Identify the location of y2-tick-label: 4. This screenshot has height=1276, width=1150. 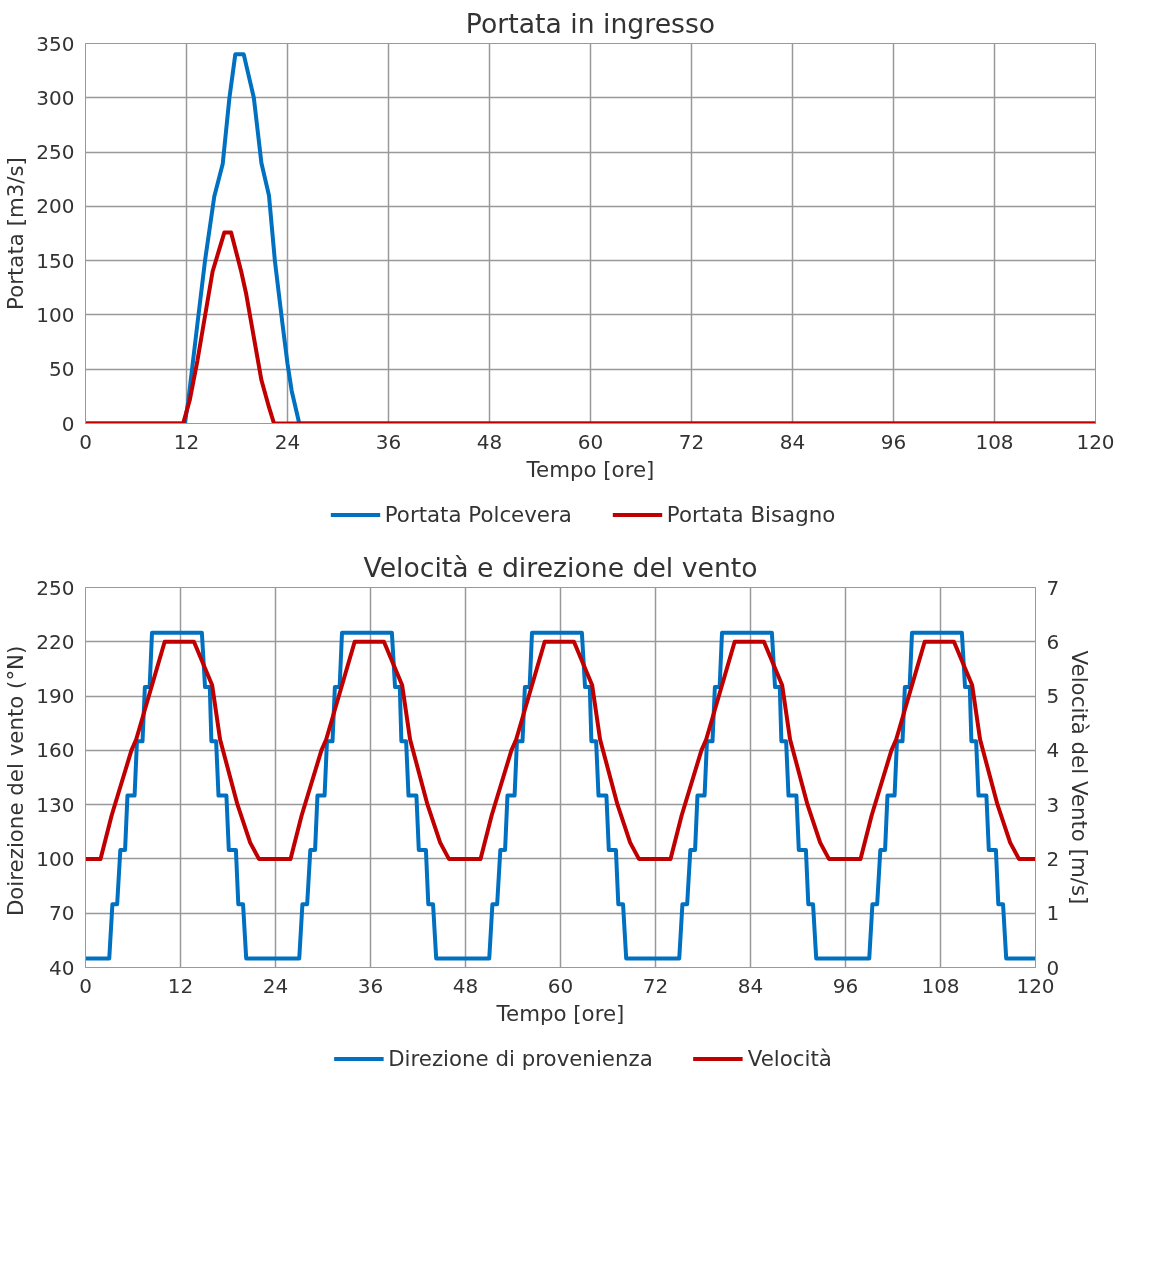
(1053, 750).